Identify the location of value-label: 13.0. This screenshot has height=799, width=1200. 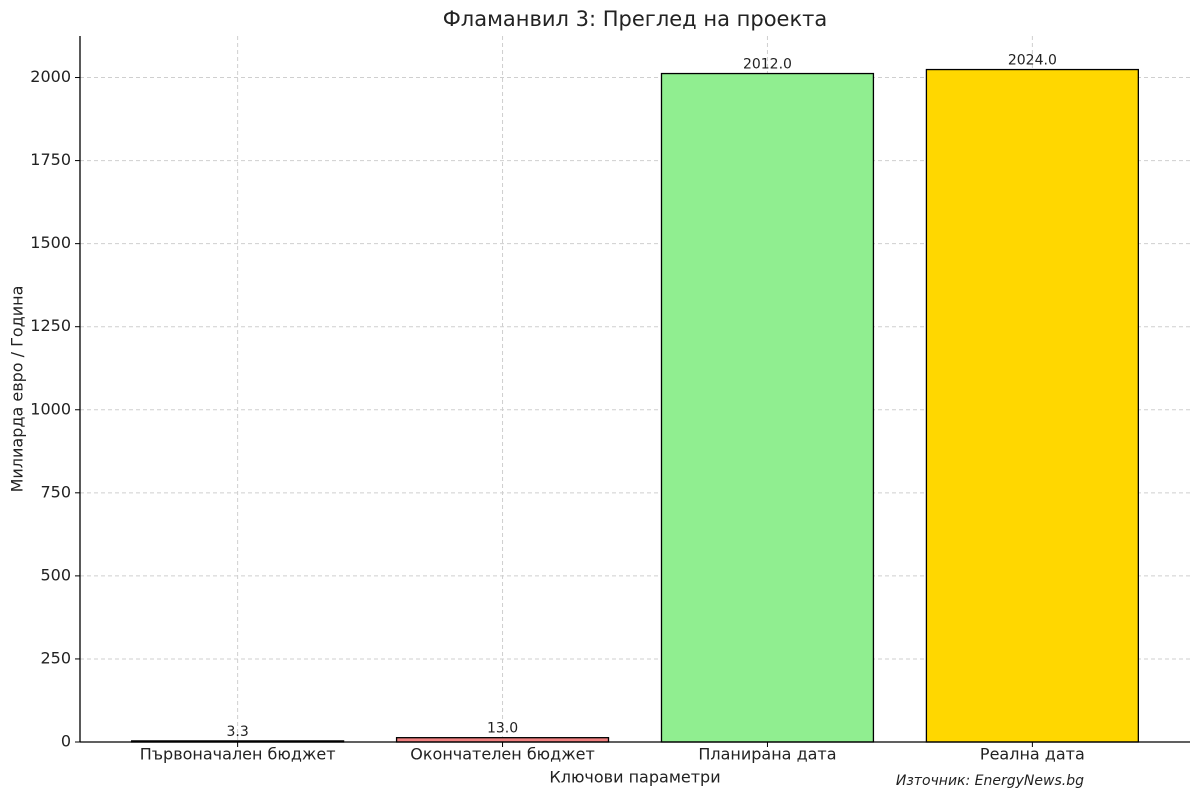
(502, 729).